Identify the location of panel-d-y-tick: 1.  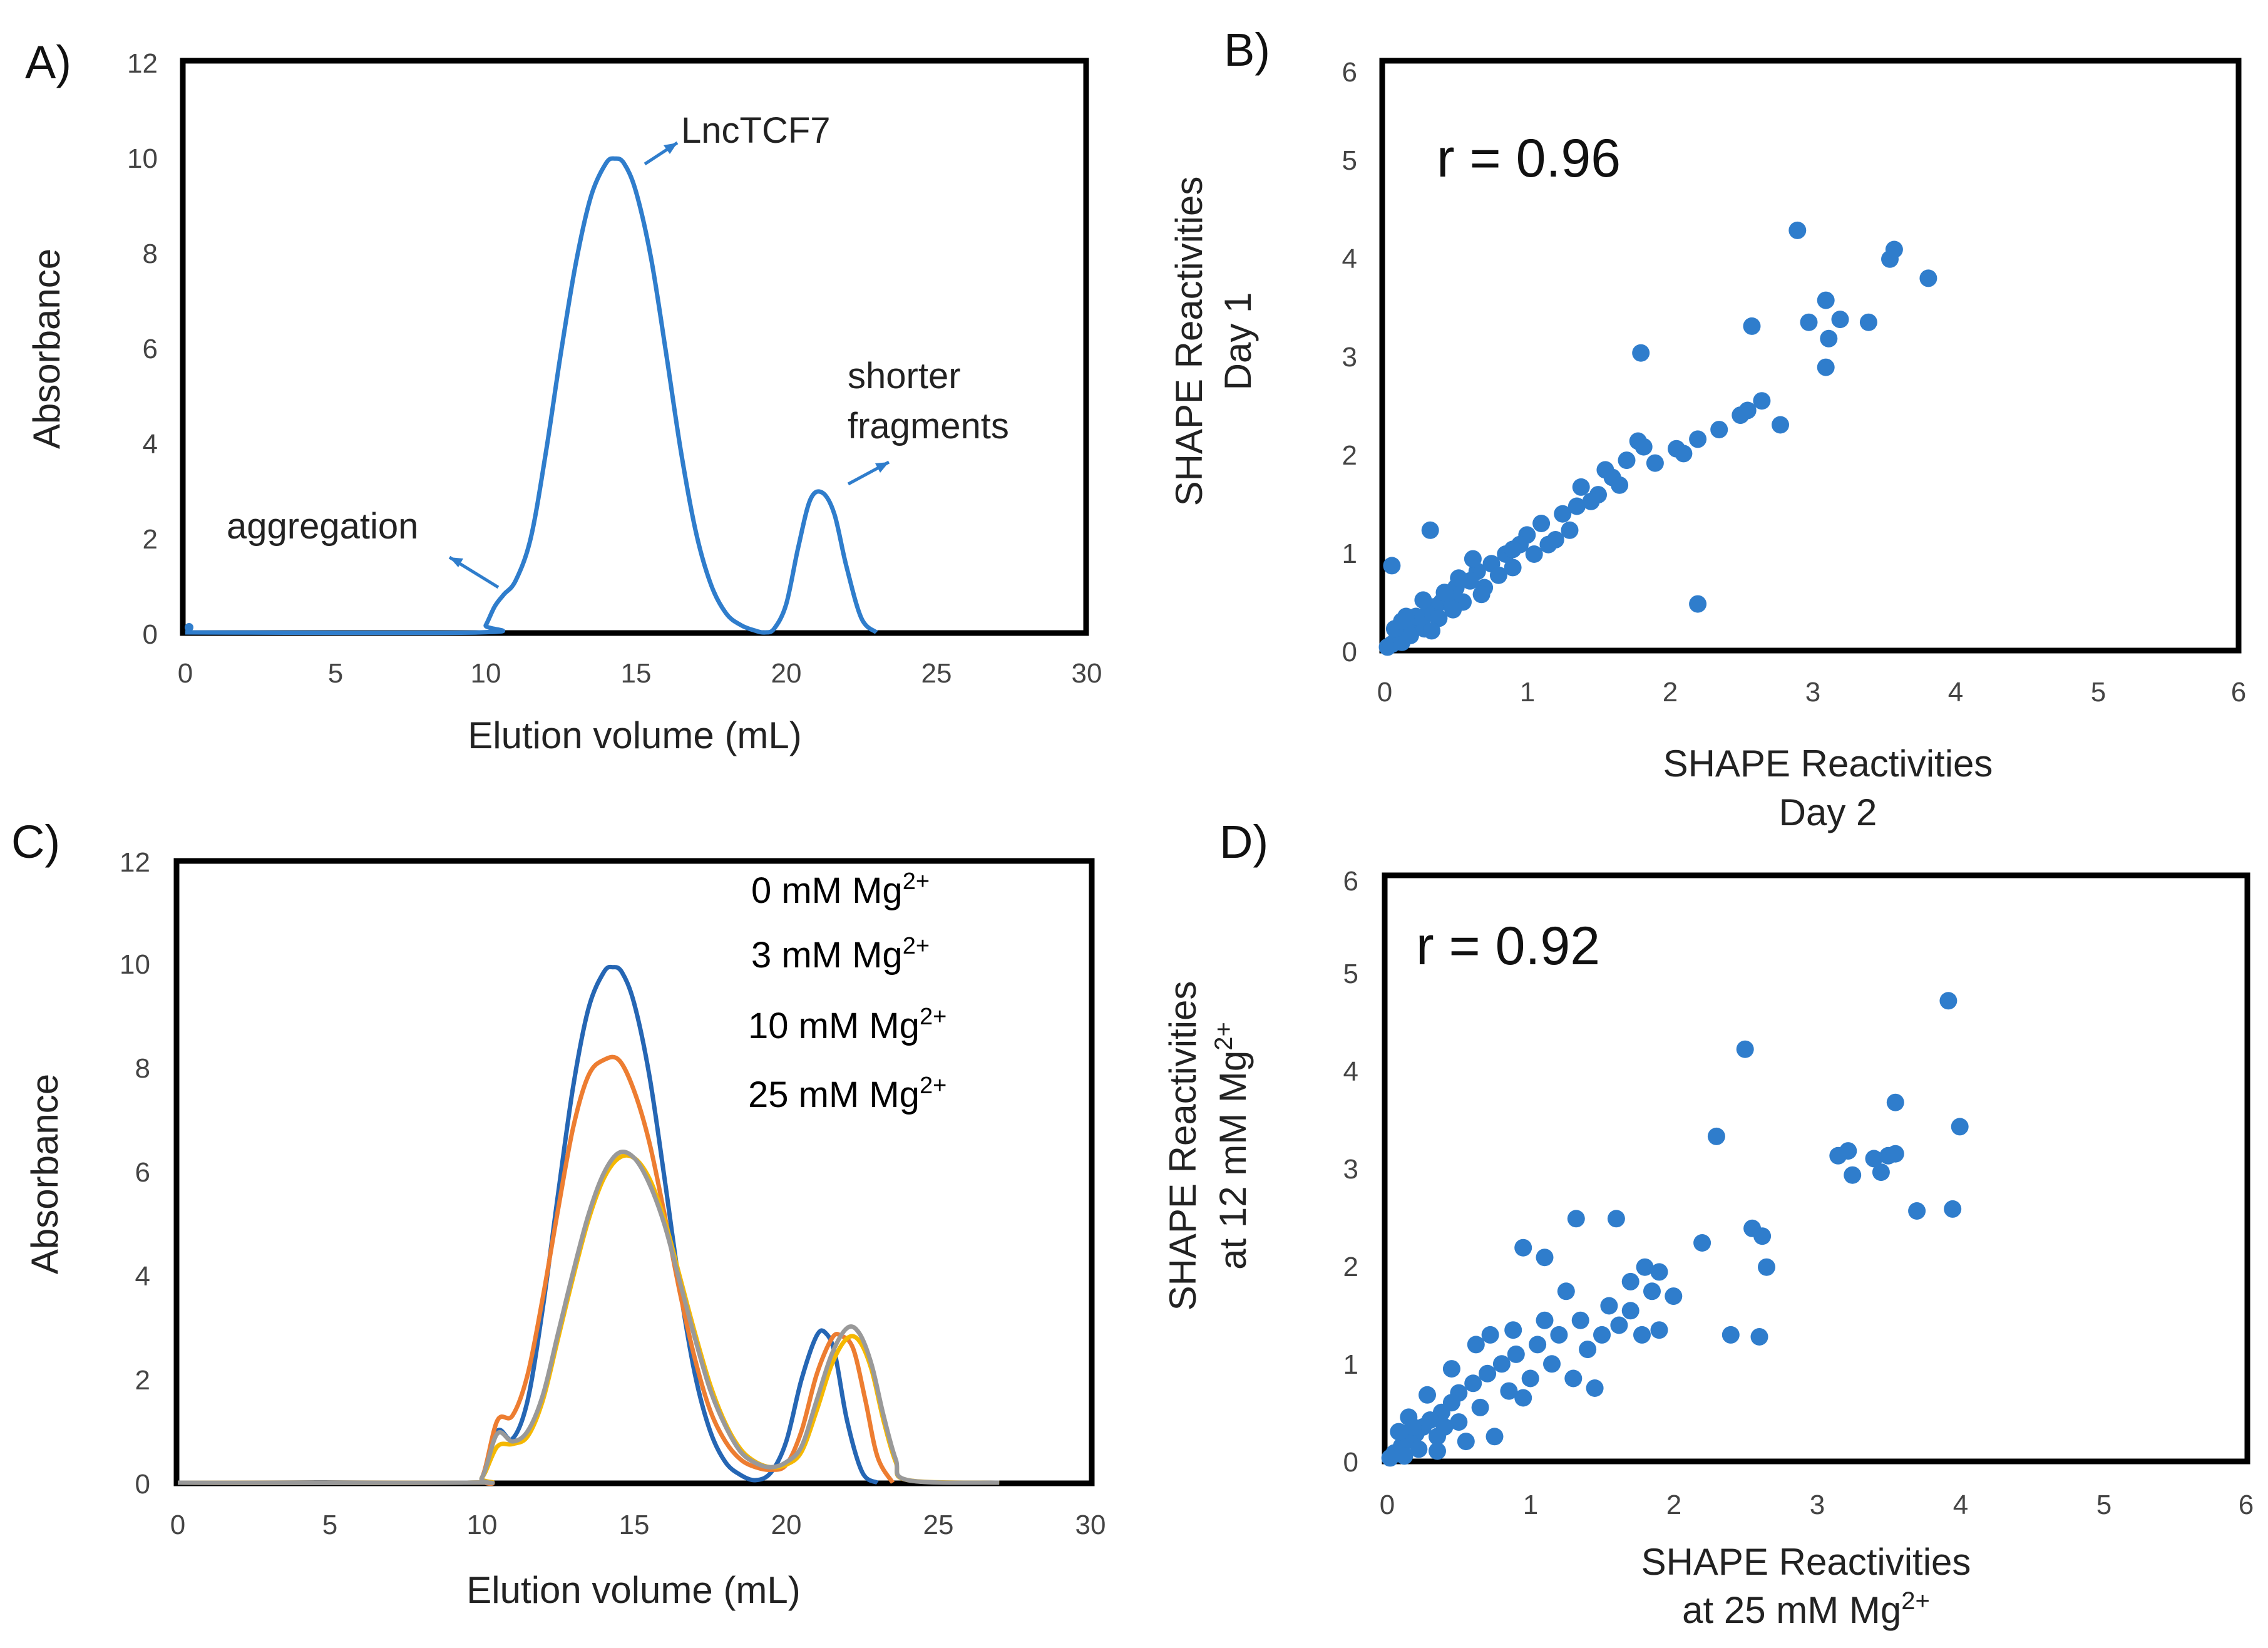
(1350, 1364).